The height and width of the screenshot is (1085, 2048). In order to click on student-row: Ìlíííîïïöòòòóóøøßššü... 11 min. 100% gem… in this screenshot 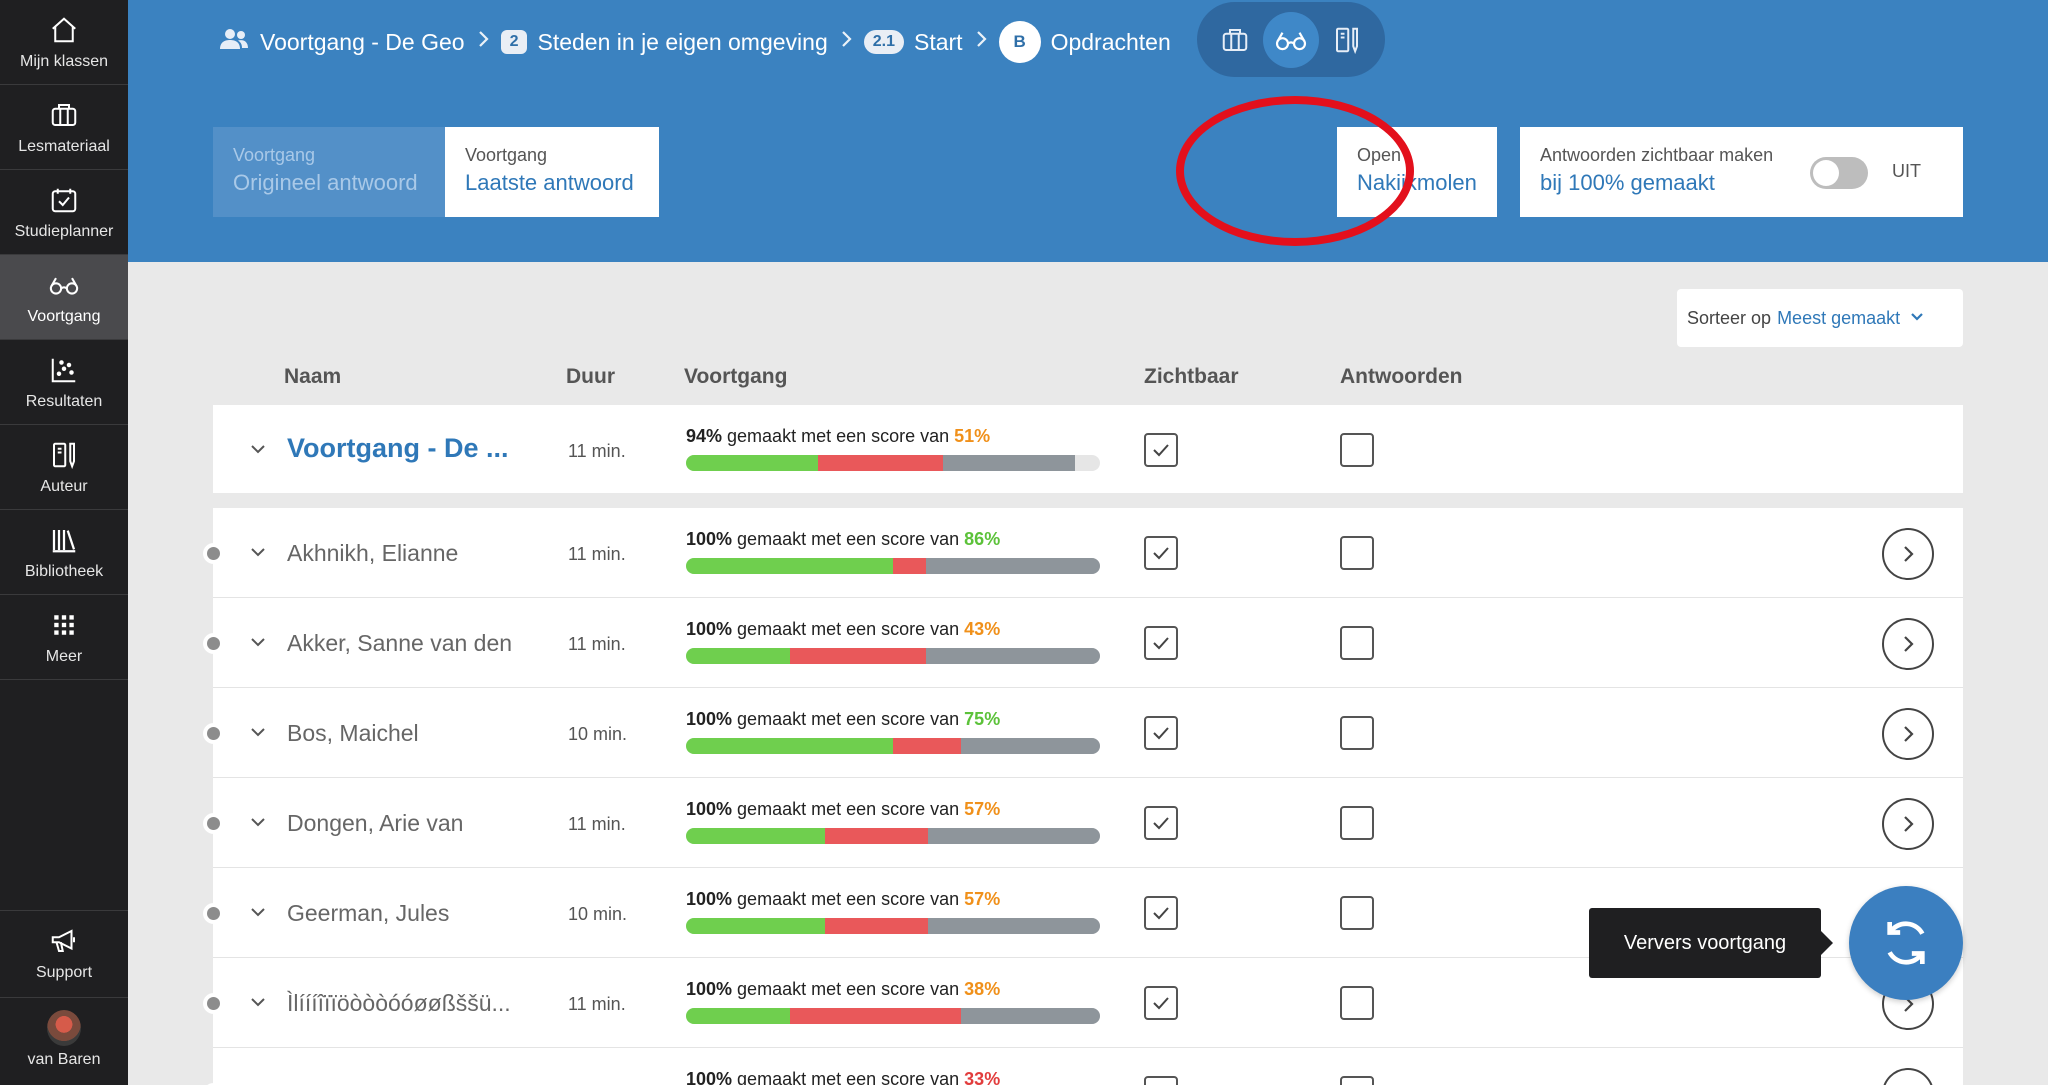, I will do `click(1083, 1003)`.